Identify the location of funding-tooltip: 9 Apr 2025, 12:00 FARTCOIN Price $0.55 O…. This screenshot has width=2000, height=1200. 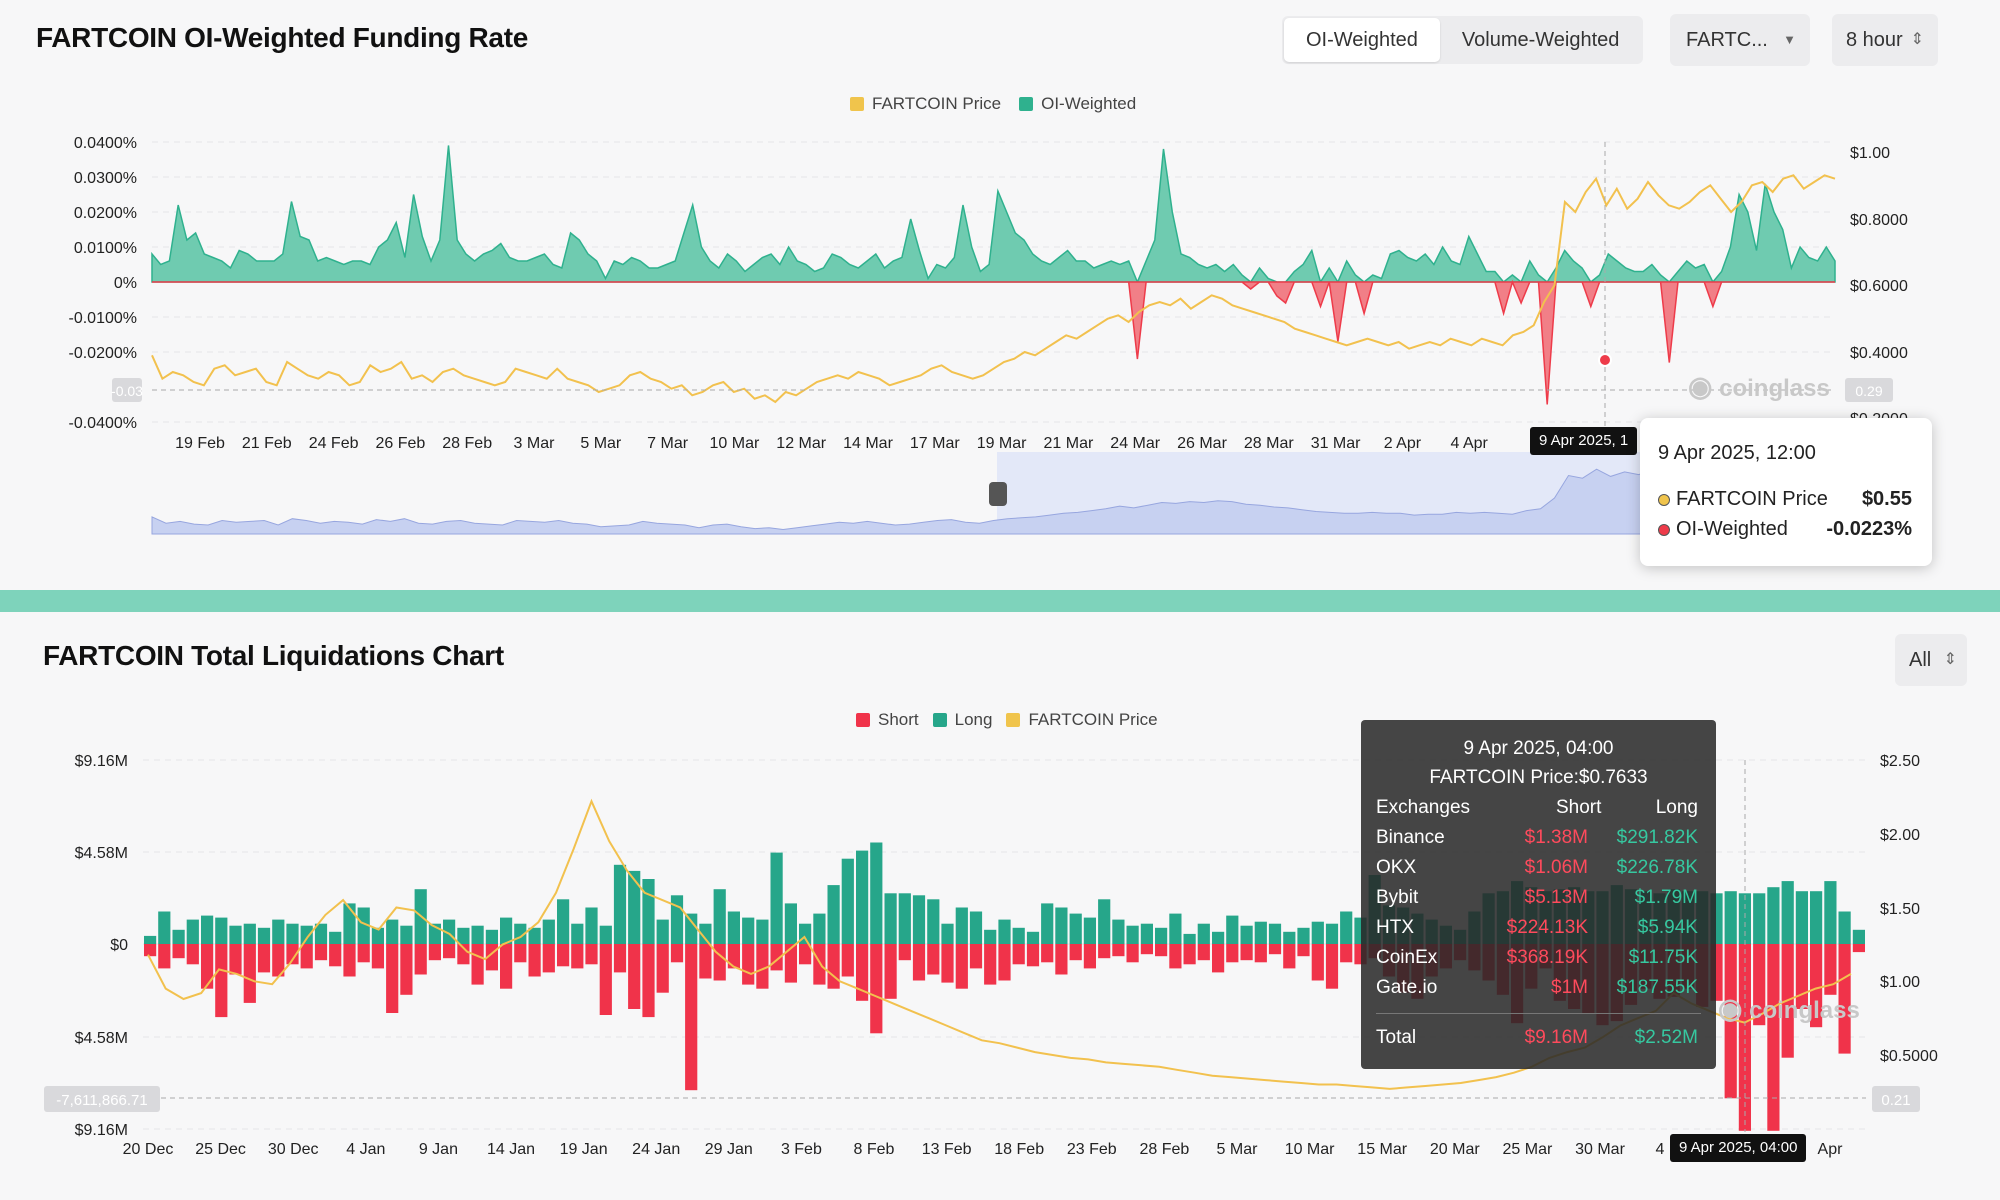
(1786, 492).